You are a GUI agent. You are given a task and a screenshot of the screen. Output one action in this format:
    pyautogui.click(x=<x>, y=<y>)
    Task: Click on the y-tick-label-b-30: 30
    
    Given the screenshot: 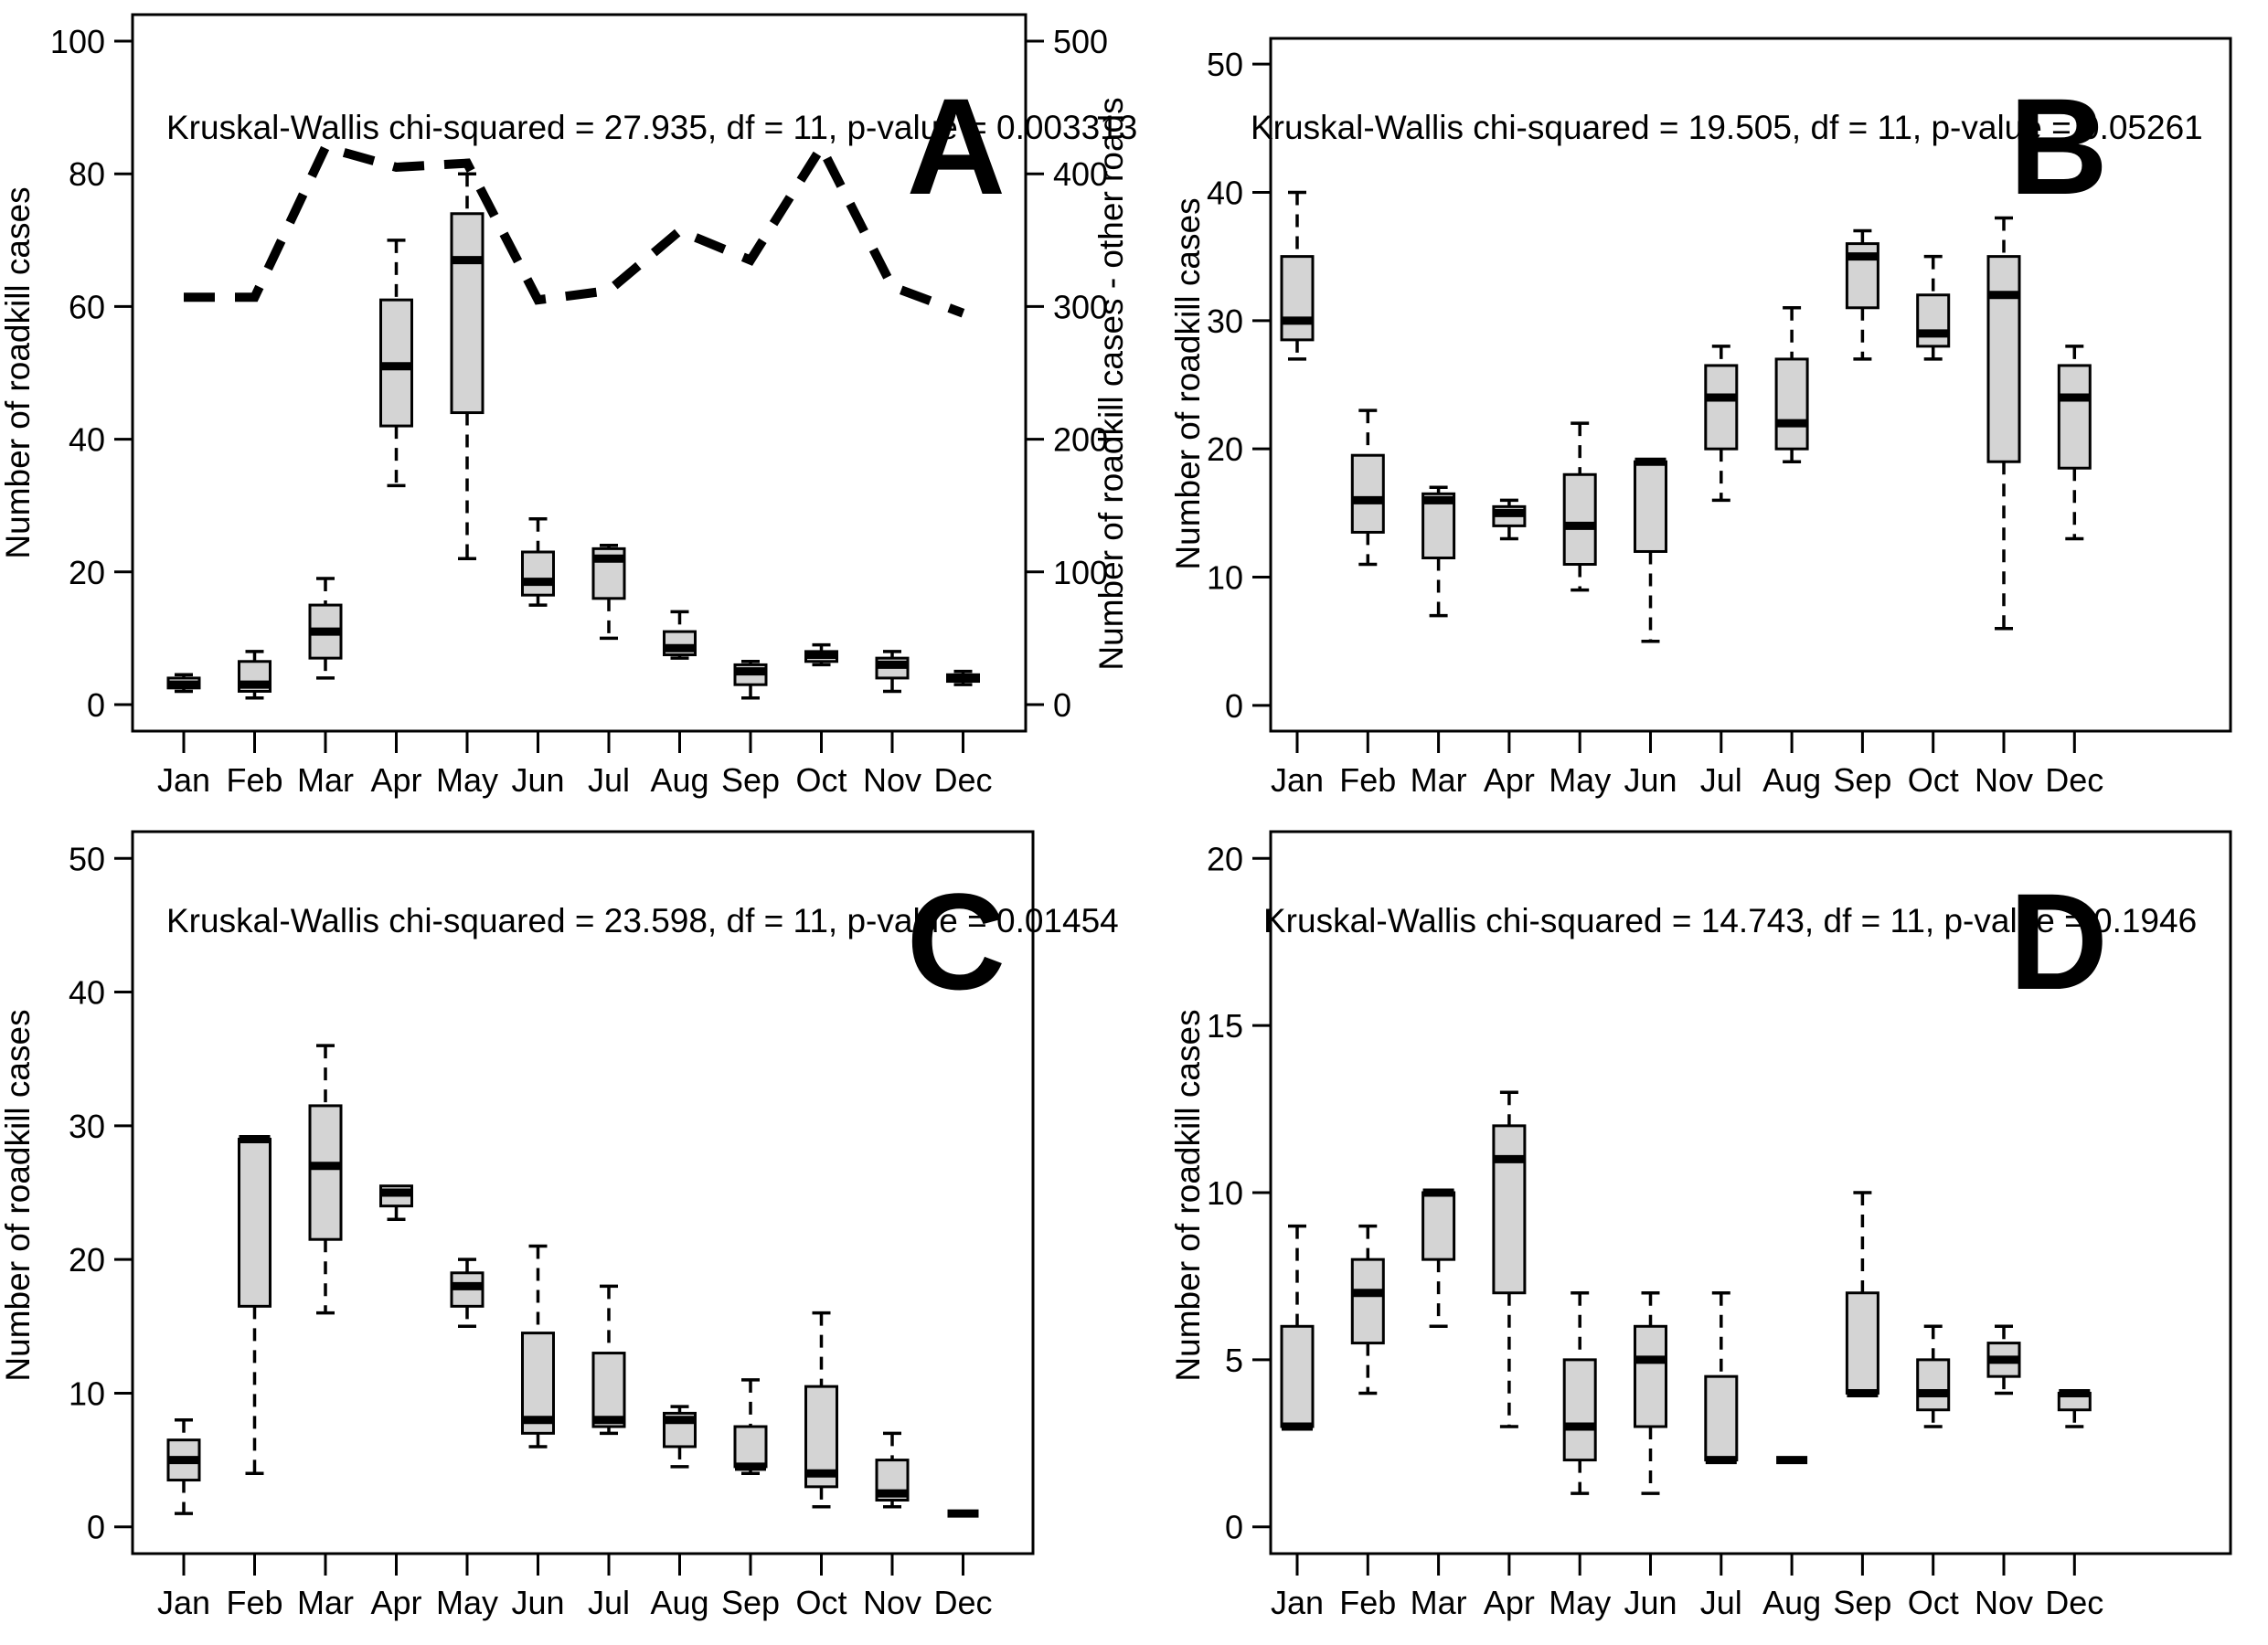 What is the action you would take?
    pyautogui.click(x=1225, y=321)
    